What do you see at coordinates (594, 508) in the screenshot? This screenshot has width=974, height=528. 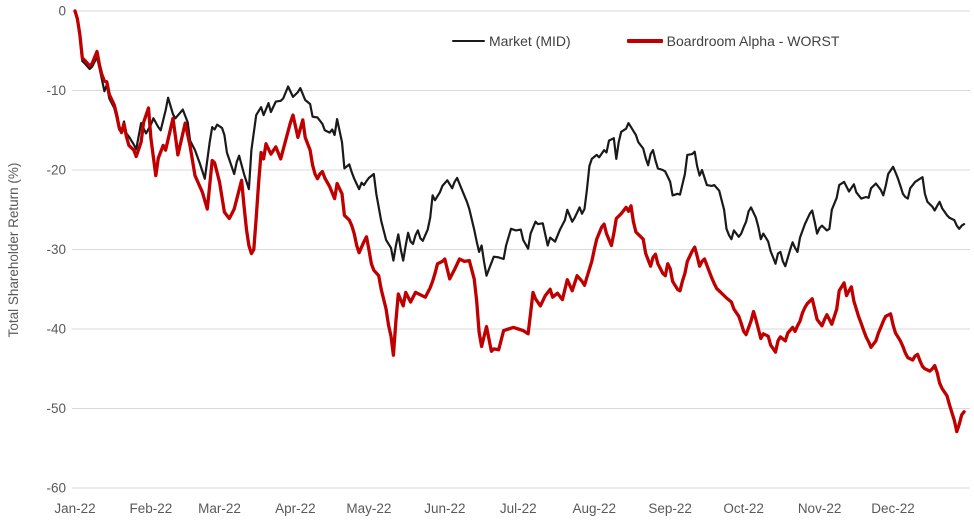 I see `x-tick-label: Aug-22` at bounding box center [594, 508].